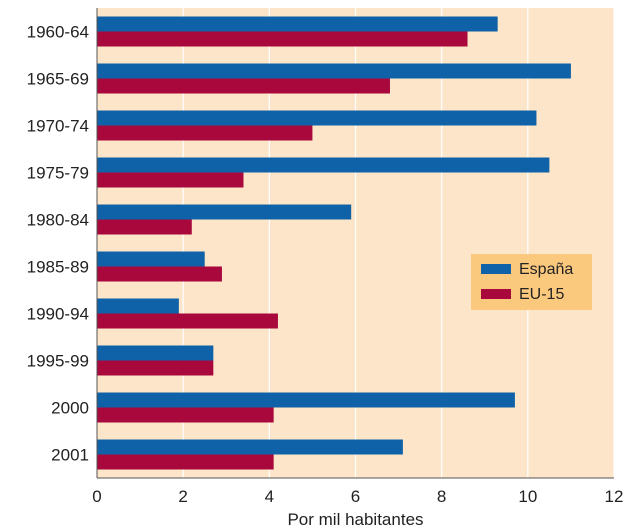 The image size is (627, 528). I want to click on category-label: 1960-64, so click(58, 32).